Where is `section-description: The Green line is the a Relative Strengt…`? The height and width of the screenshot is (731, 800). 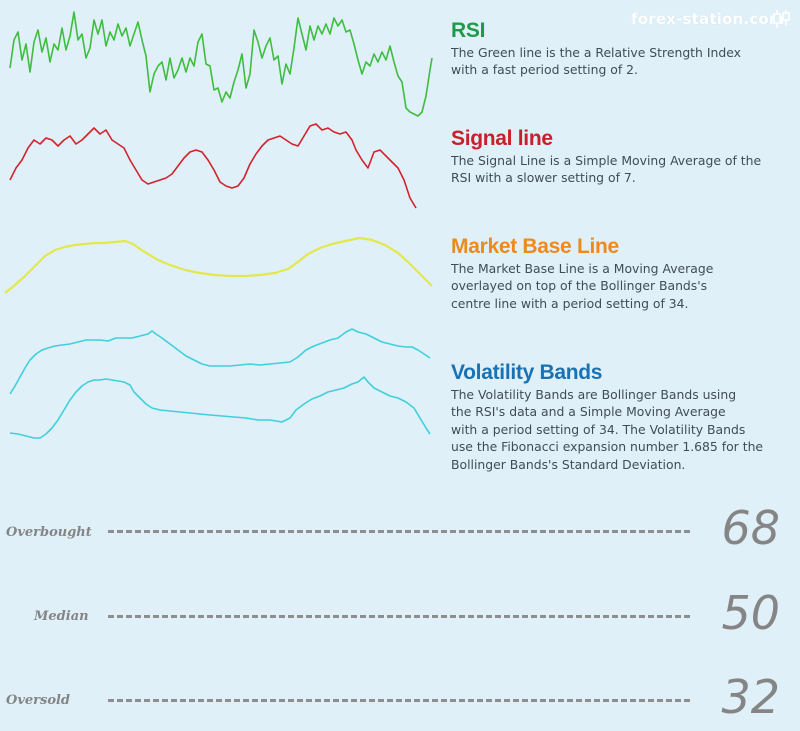 section-description: The Green line is the a Relative Strengt… is located at coordinates (623, 61).